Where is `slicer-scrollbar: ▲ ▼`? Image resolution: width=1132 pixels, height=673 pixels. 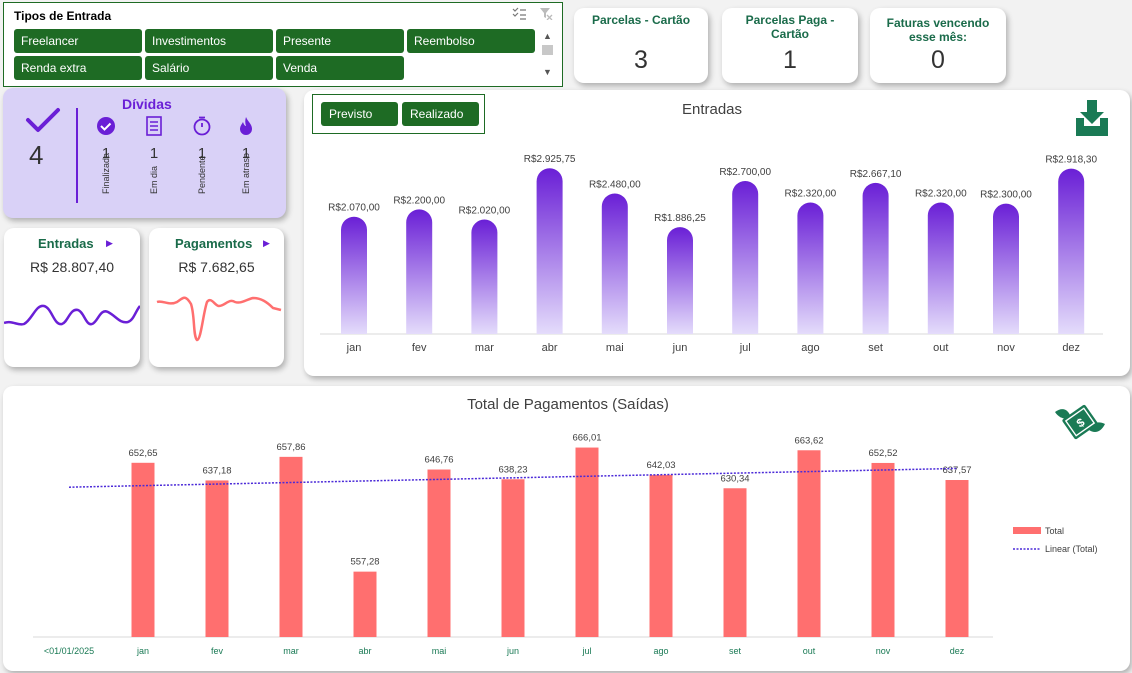
slicer-scrollbar: ▲ ▼ is located at coordinates (547, 57).